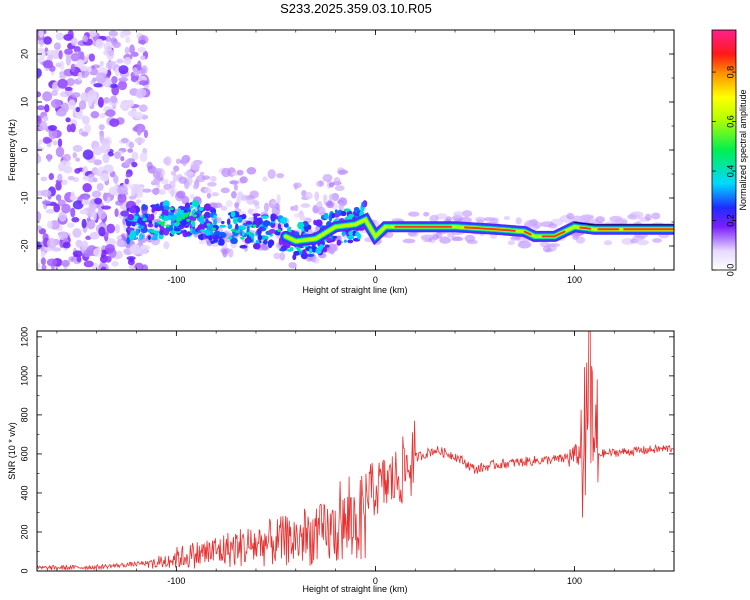 This screenshot has height=600, width=750. What do you see at coordinates (354, 290) in the screenshot?
I see `spectrogram-xlabel: Height of straight line (km)` at bounding box center [354, 290].